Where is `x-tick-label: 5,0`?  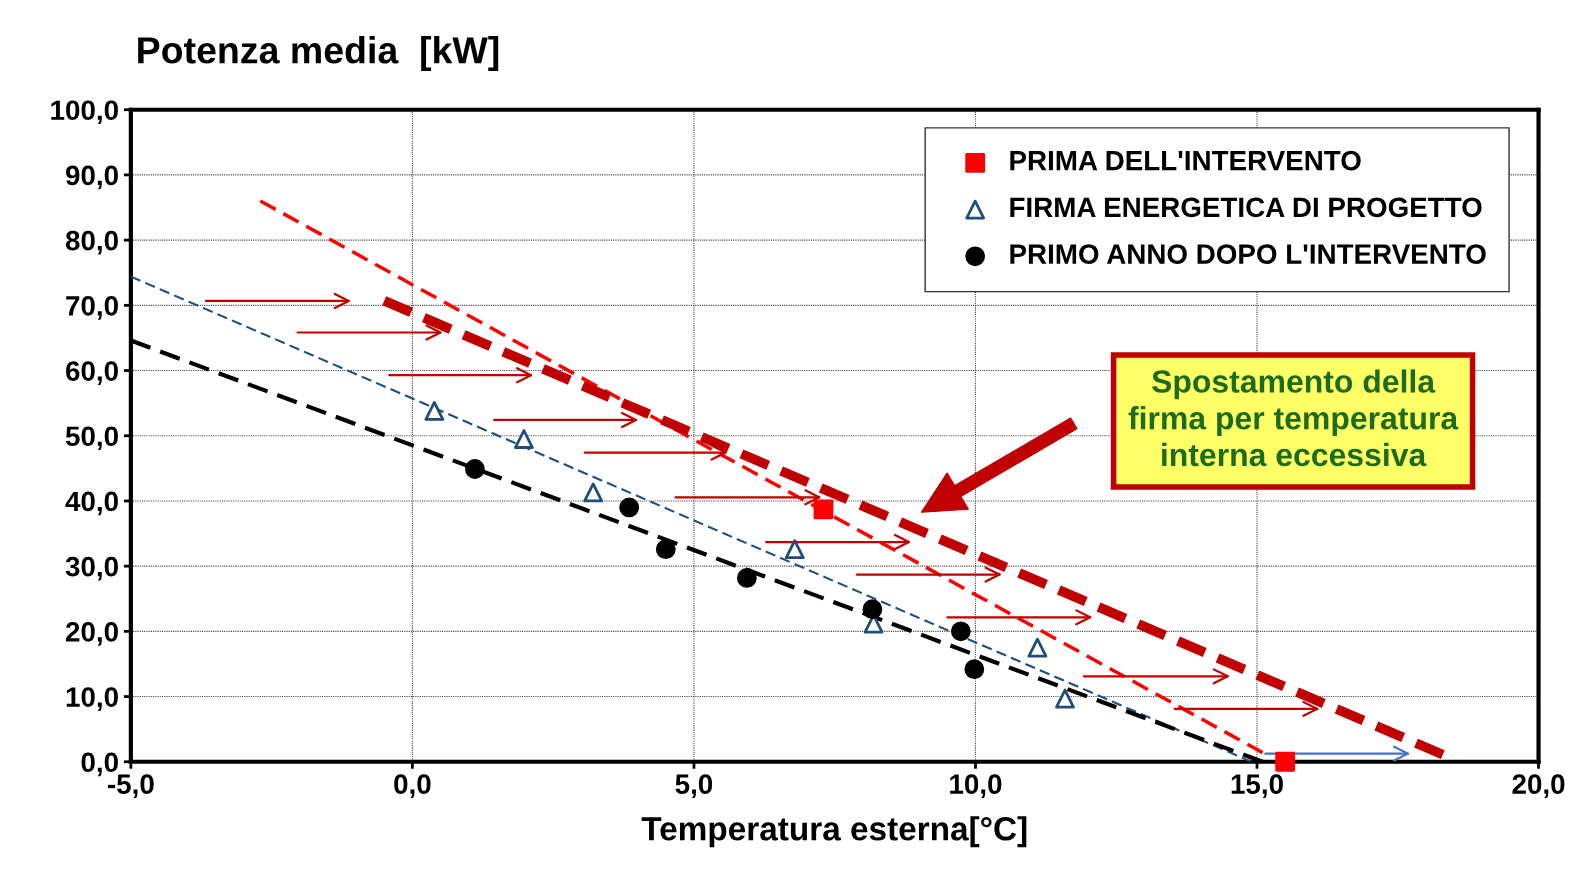
x-tick-label: 5,0 is located at coordinates (694, 786).